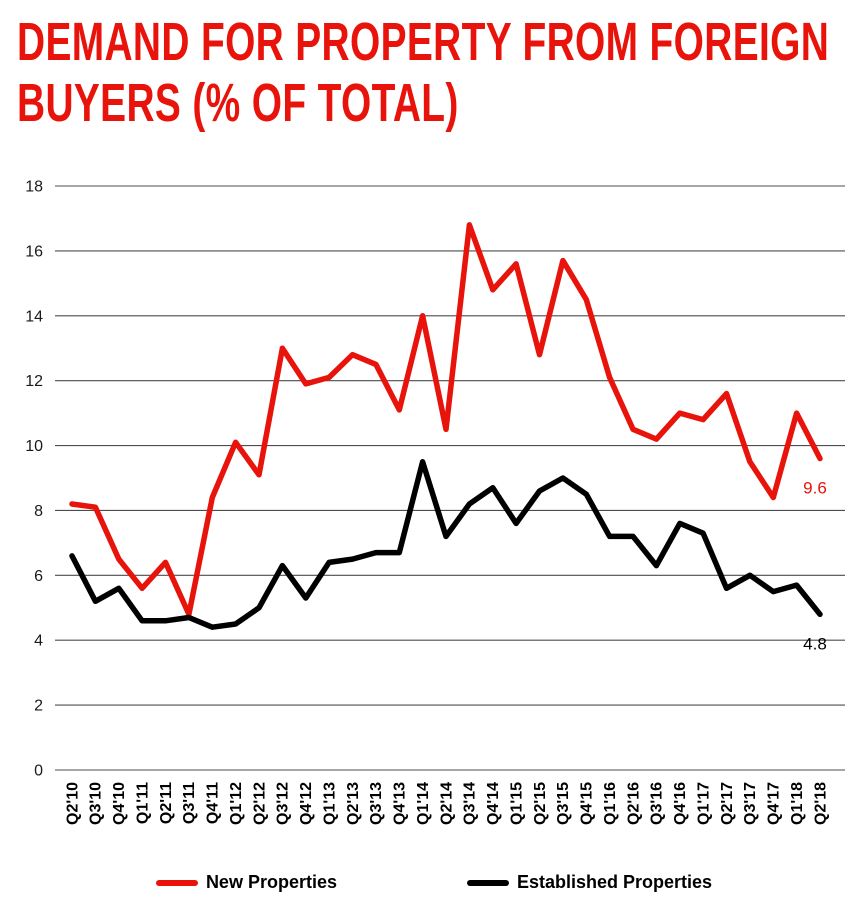  What do you see at coordinates (727, 803) in the screenshot?
I see `x-axis-tick-label: Q2'17` at bounding box center [727, 803].